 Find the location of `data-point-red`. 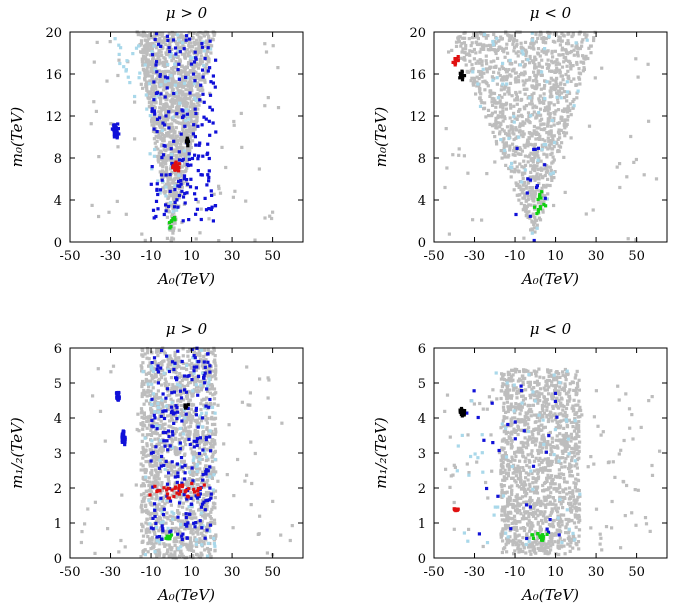

data-point-red is located at coordinates (175, 163).